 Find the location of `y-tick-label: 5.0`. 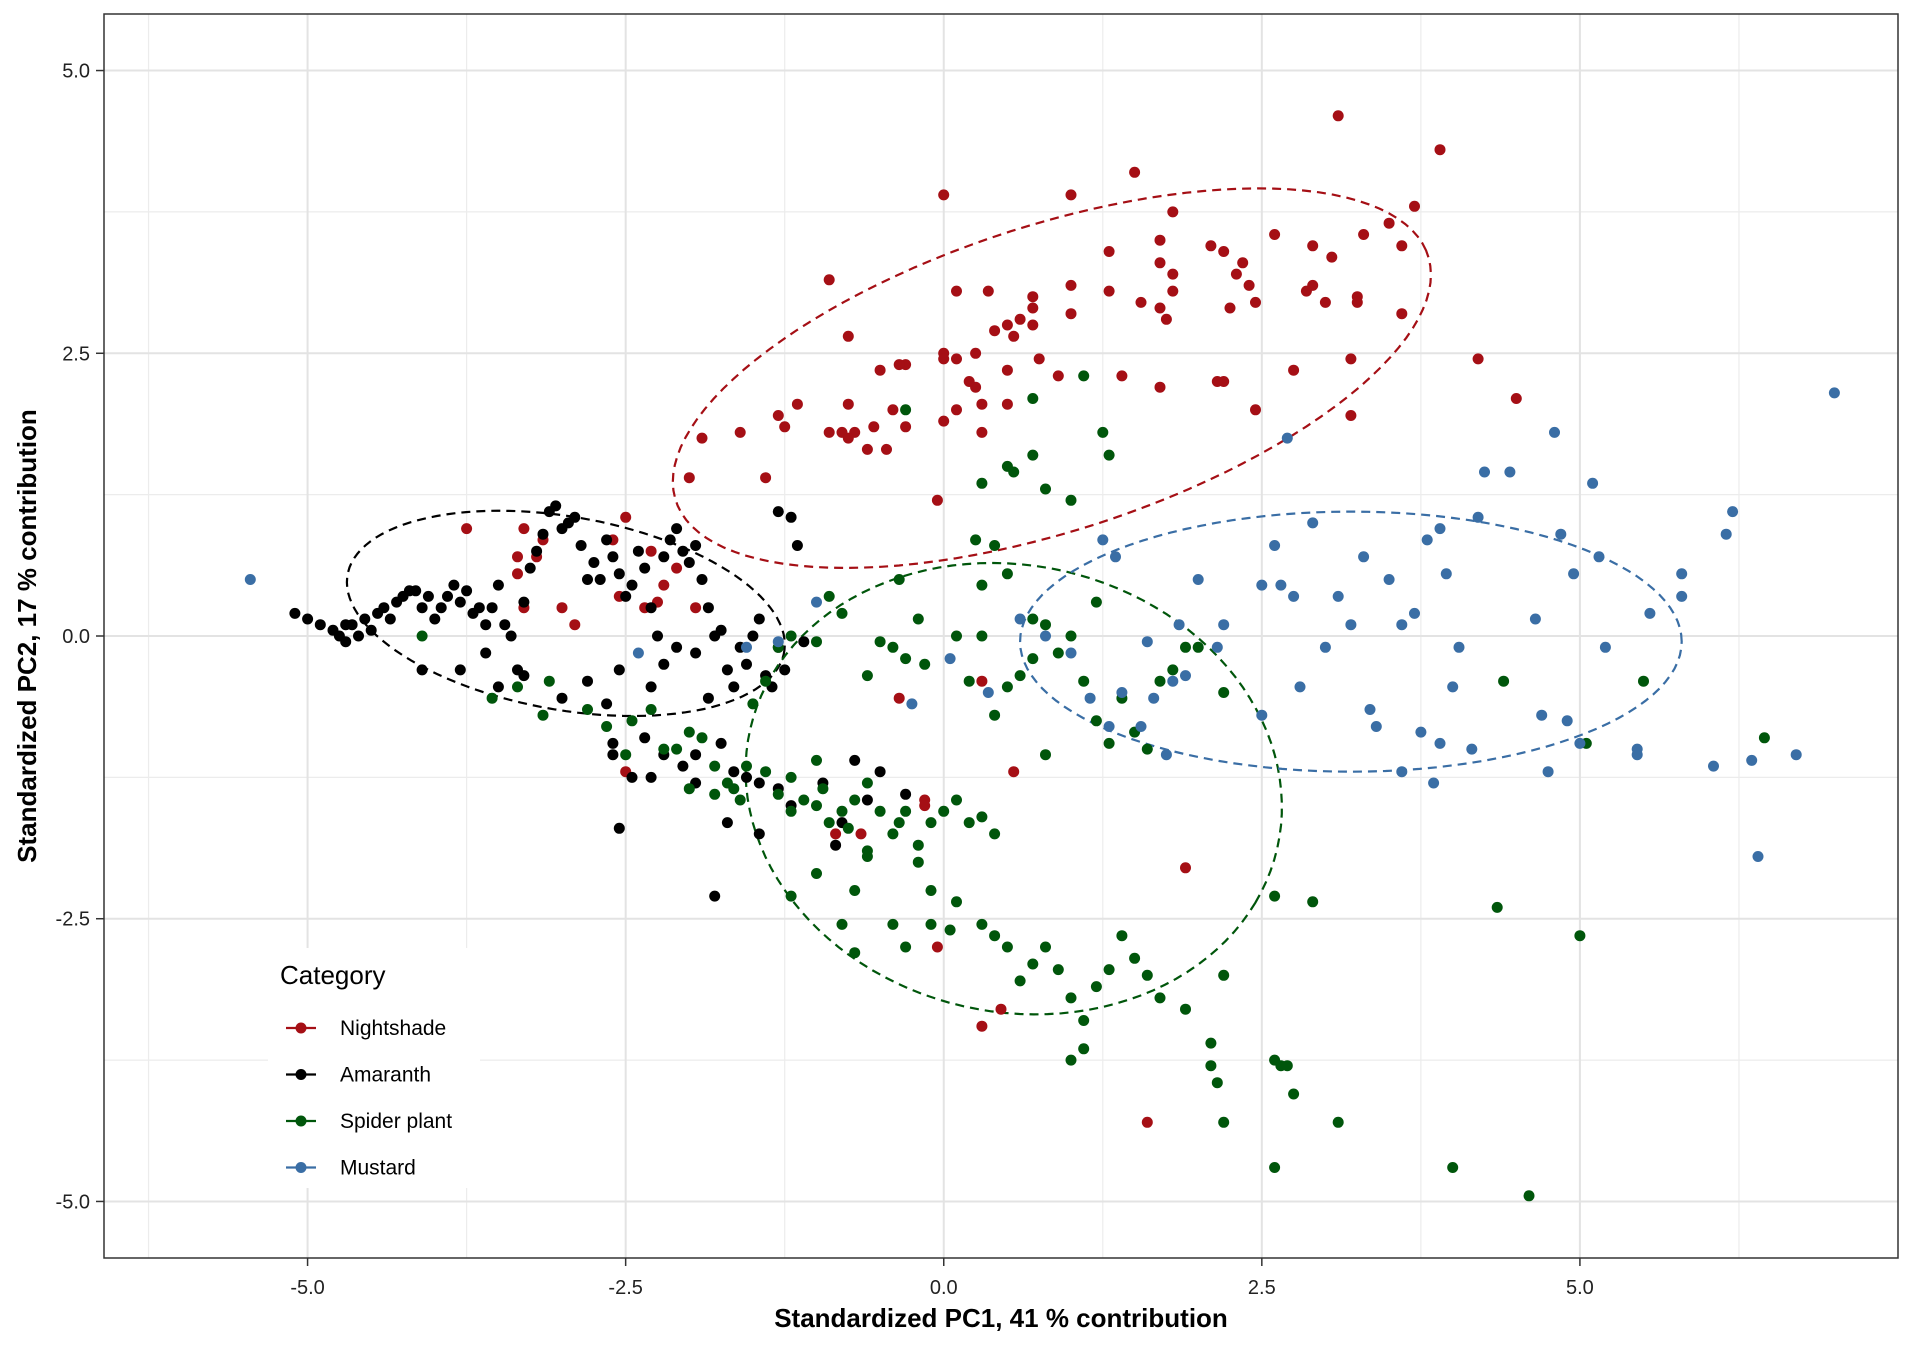

y-tick-label: 5.0 is located at coordinates (76, 72).